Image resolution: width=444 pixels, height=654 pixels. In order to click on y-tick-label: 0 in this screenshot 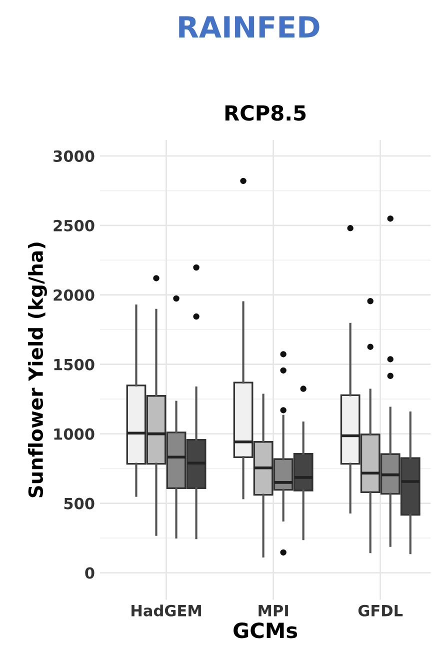, I will do `click(89, 573)`.